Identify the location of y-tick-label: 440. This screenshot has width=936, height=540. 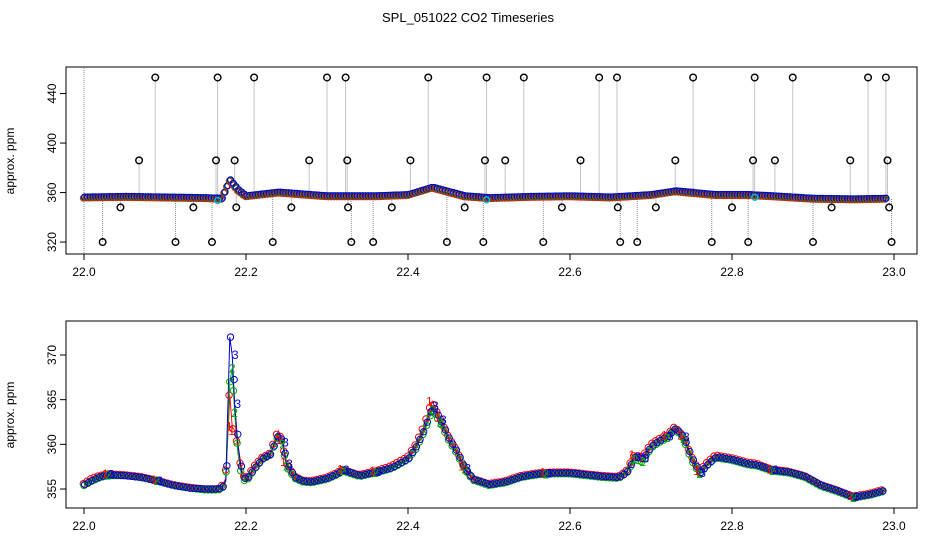
(52, 93).